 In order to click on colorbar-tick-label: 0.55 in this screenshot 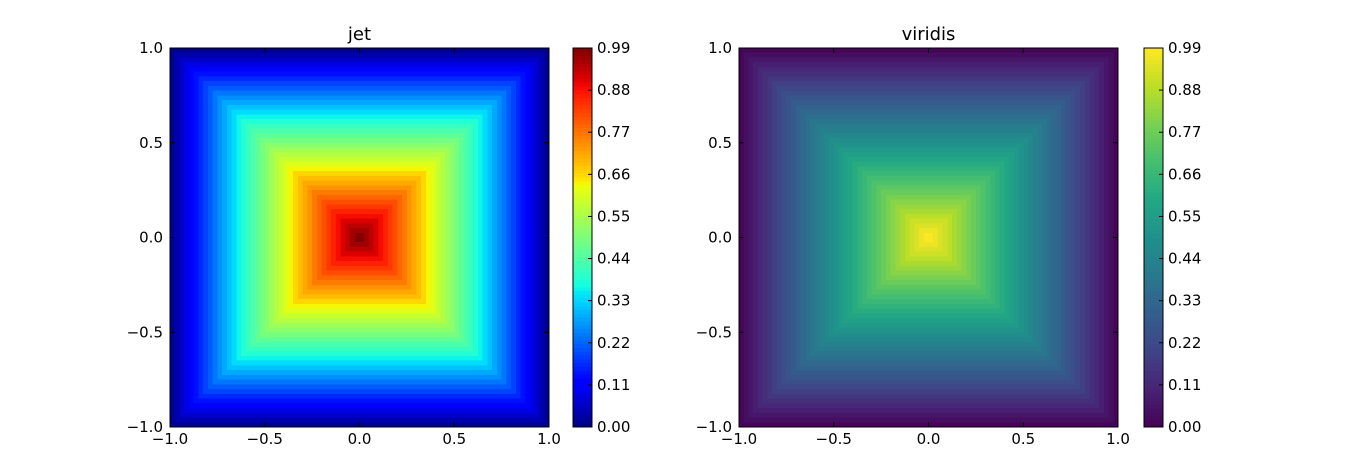, I will do `click(613, 216)`.